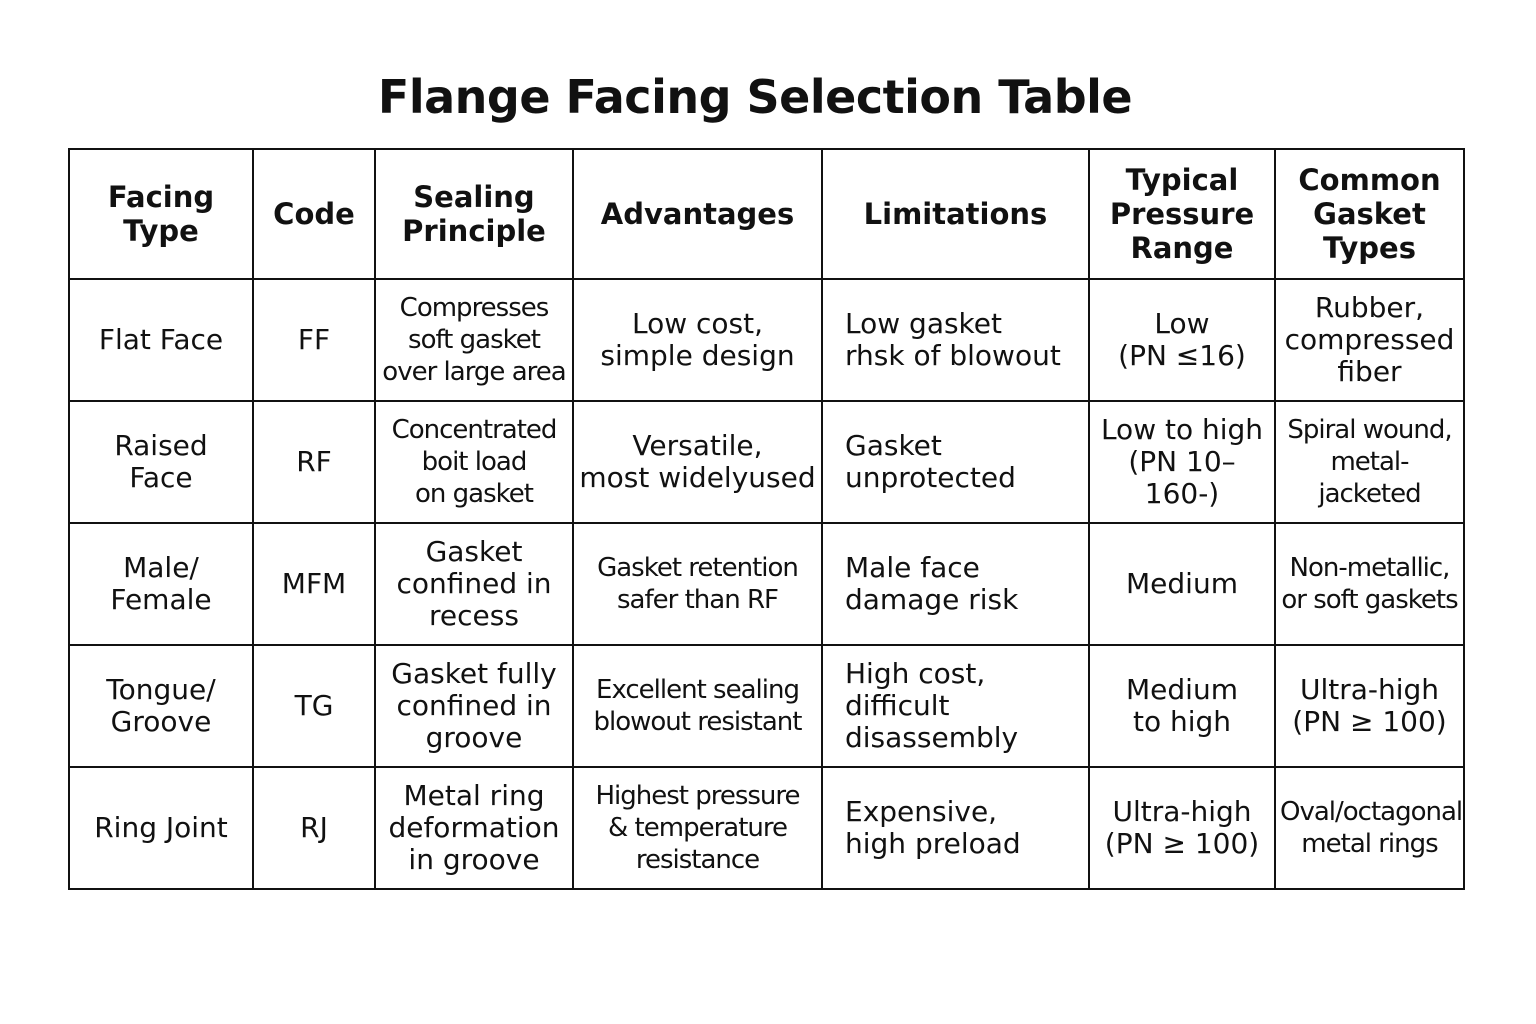 This screenshot has height=1024, width=1536. I want to click on header-code: Code, so click(314, 214).